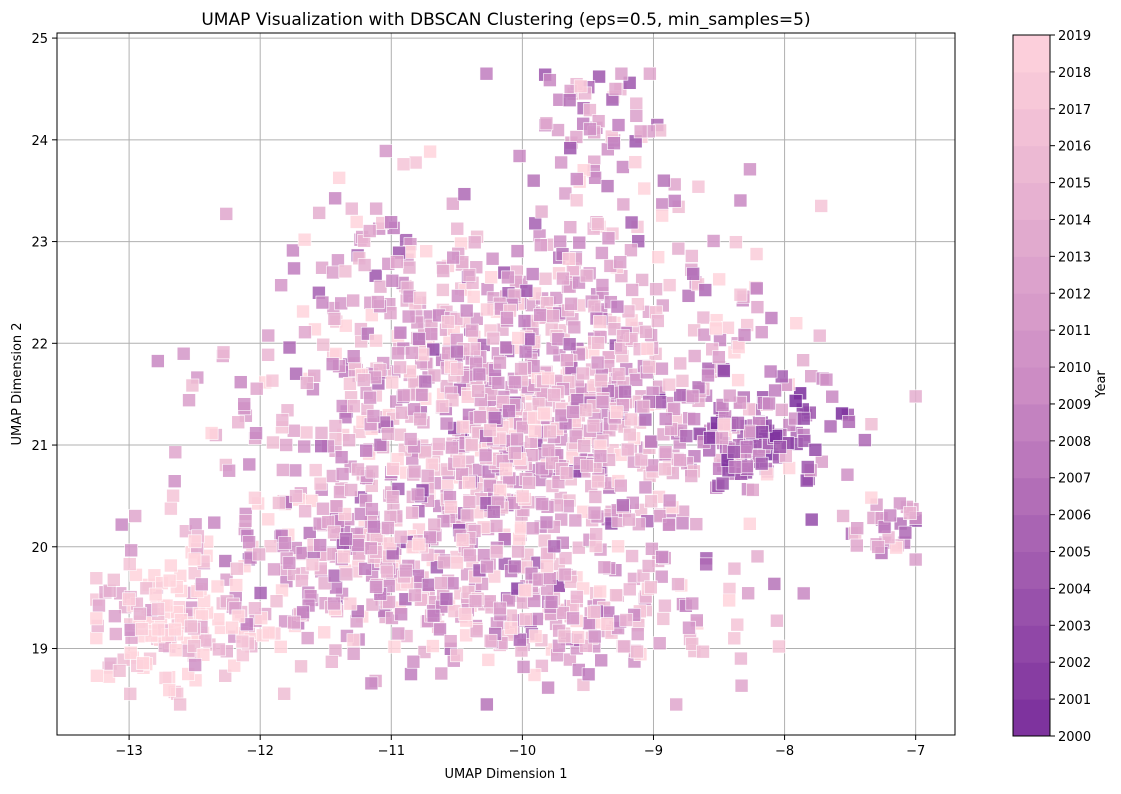 This screenshot has height=794, width=1121. I want to click on y-axis-label: UMAP Dimension 2, so click(17, 383).